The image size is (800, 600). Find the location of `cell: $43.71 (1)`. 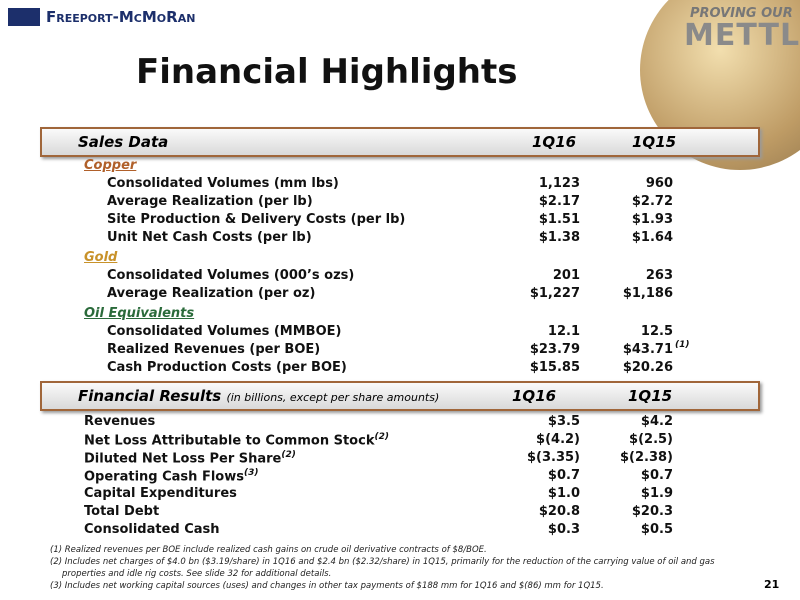

cell: $43.71 (1) is located at coordinates (636, 348).